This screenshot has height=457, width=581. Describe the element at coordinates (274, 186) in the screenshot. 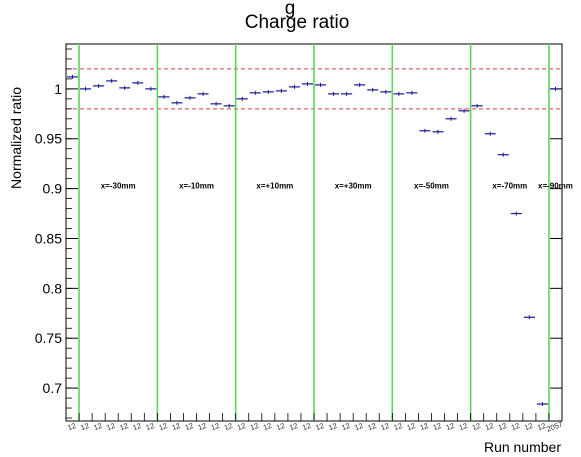

I see `region-label-2: x=+10mm` at that location.